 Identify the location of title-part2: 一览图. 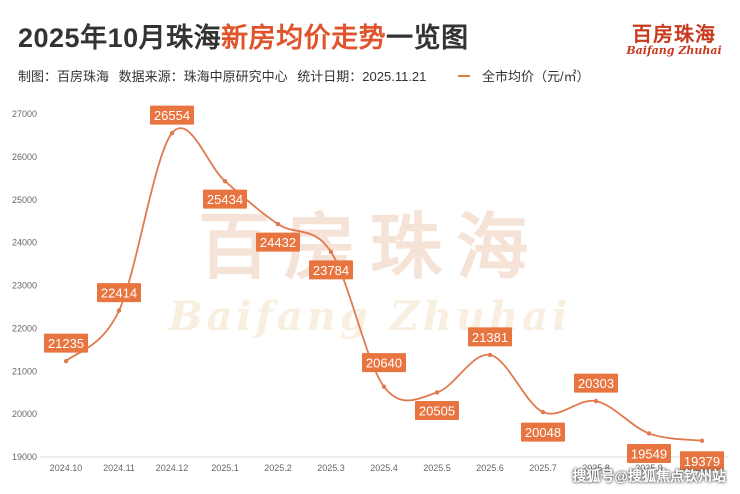
(427, 38).